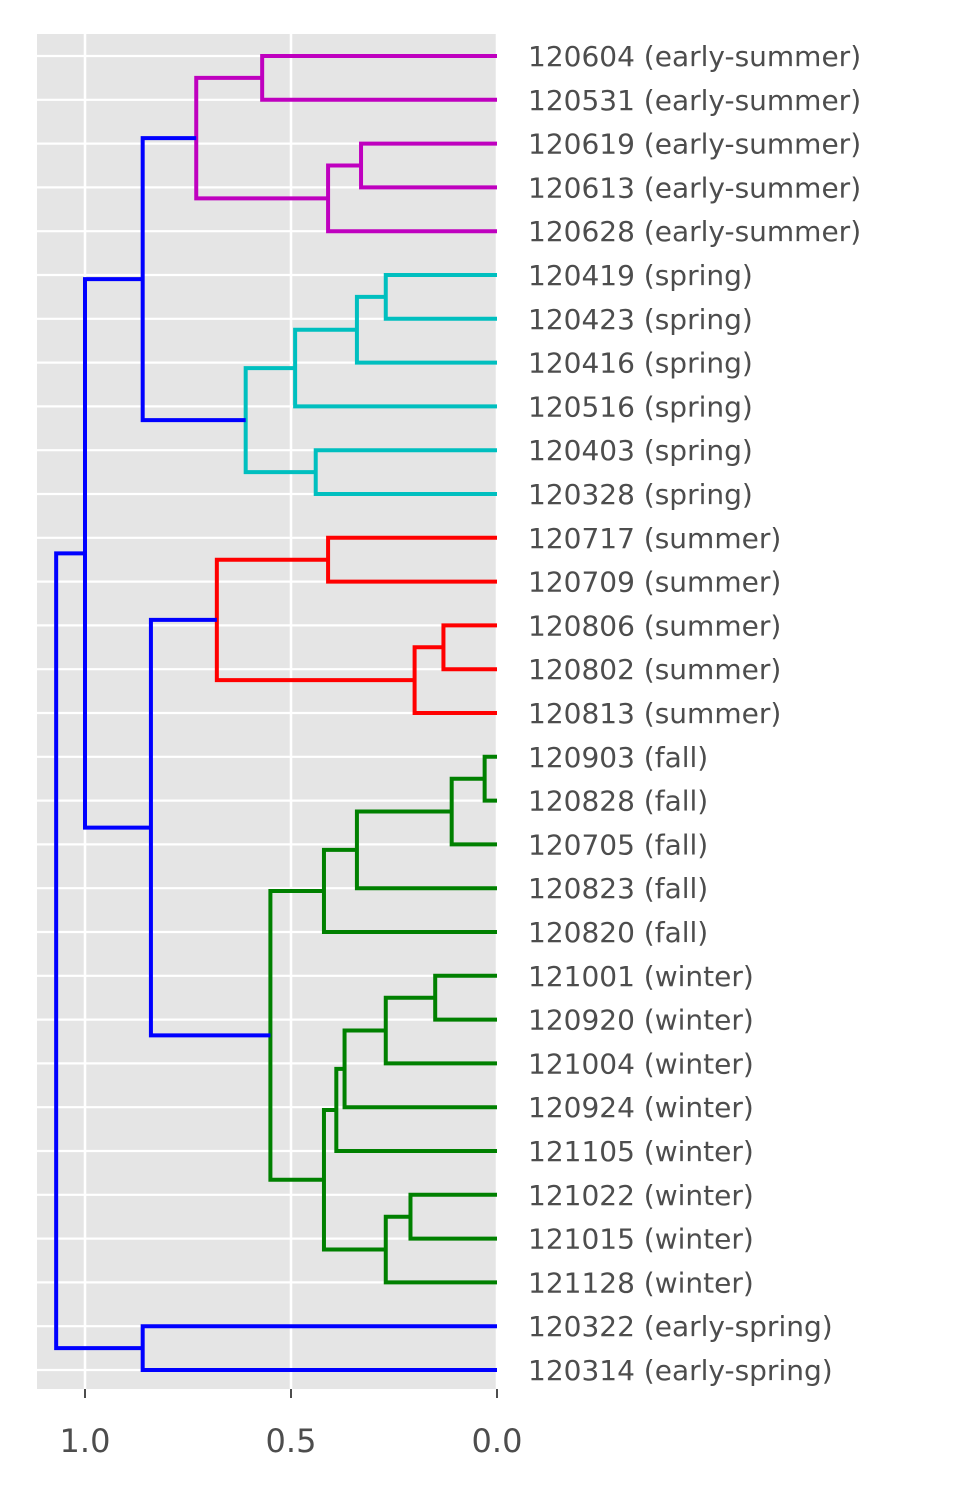 This screenshot has width=954, height=1491. Describe the element at coordinates (641, 1151) in the screenshot. I see `leaf-label: 121105 (winter)` at that location.